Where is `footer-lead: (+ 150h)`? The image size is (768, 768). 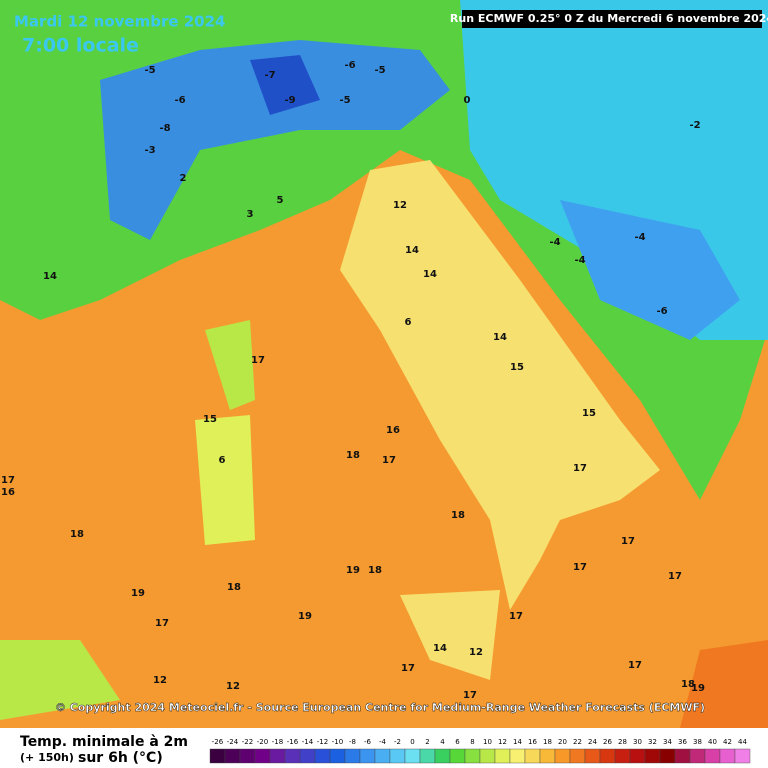 footer-lead: (+ 150h) is located at coordinates (47, 757).